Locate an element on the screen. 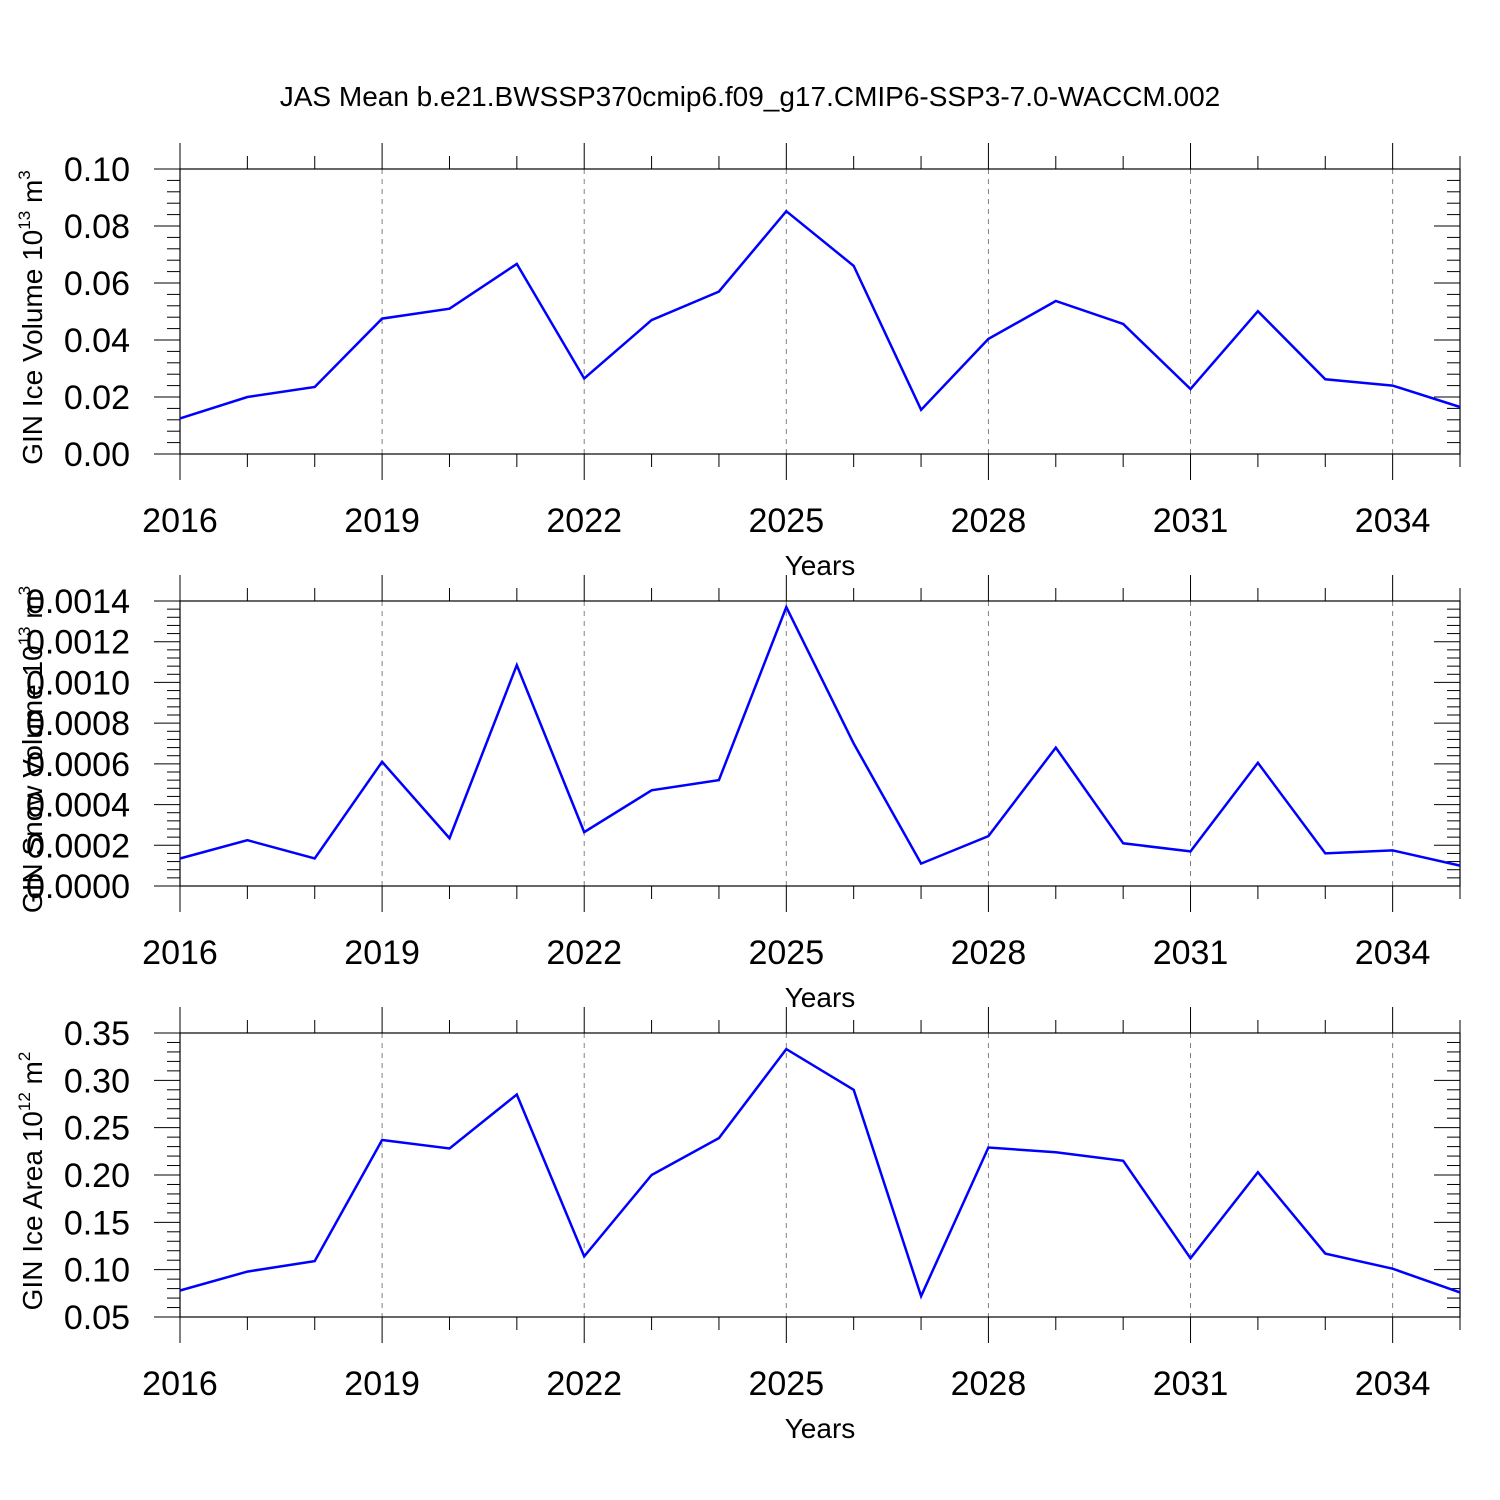  y-tick-label: 0.0002 is located at coordinates (78, 846).